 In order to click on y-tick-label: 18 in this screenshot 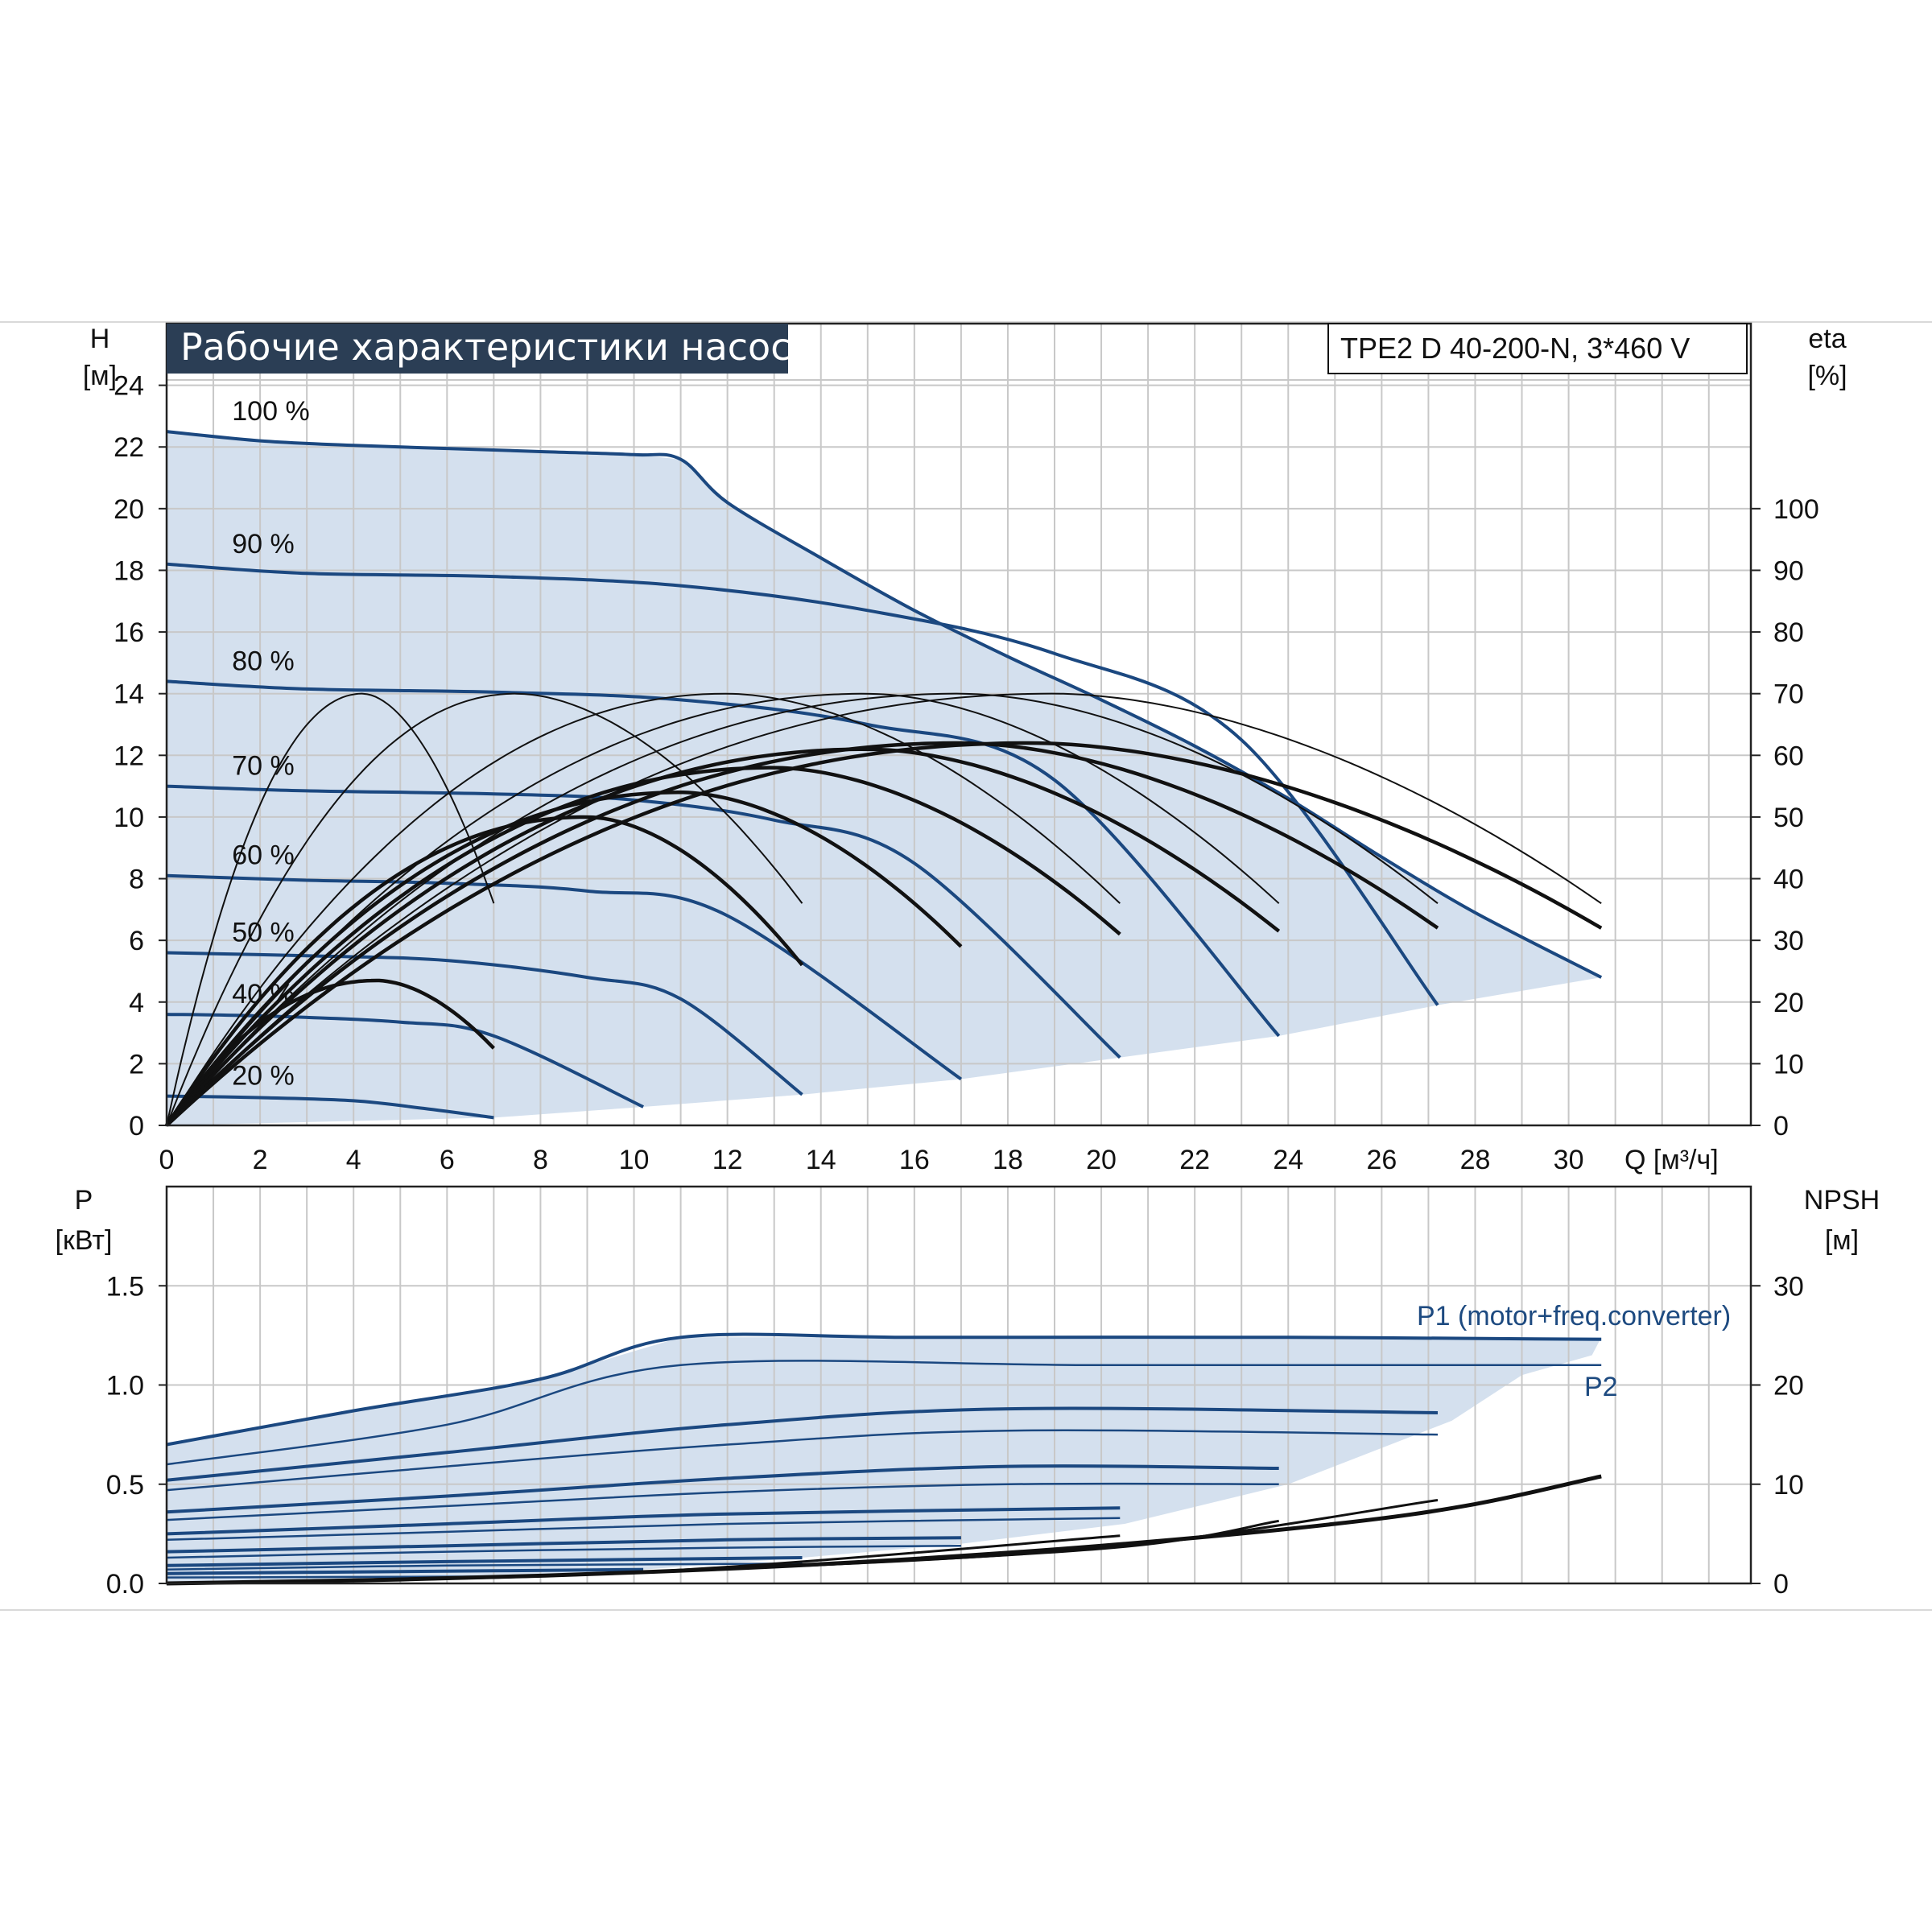, I will do `click(129, 570)`.